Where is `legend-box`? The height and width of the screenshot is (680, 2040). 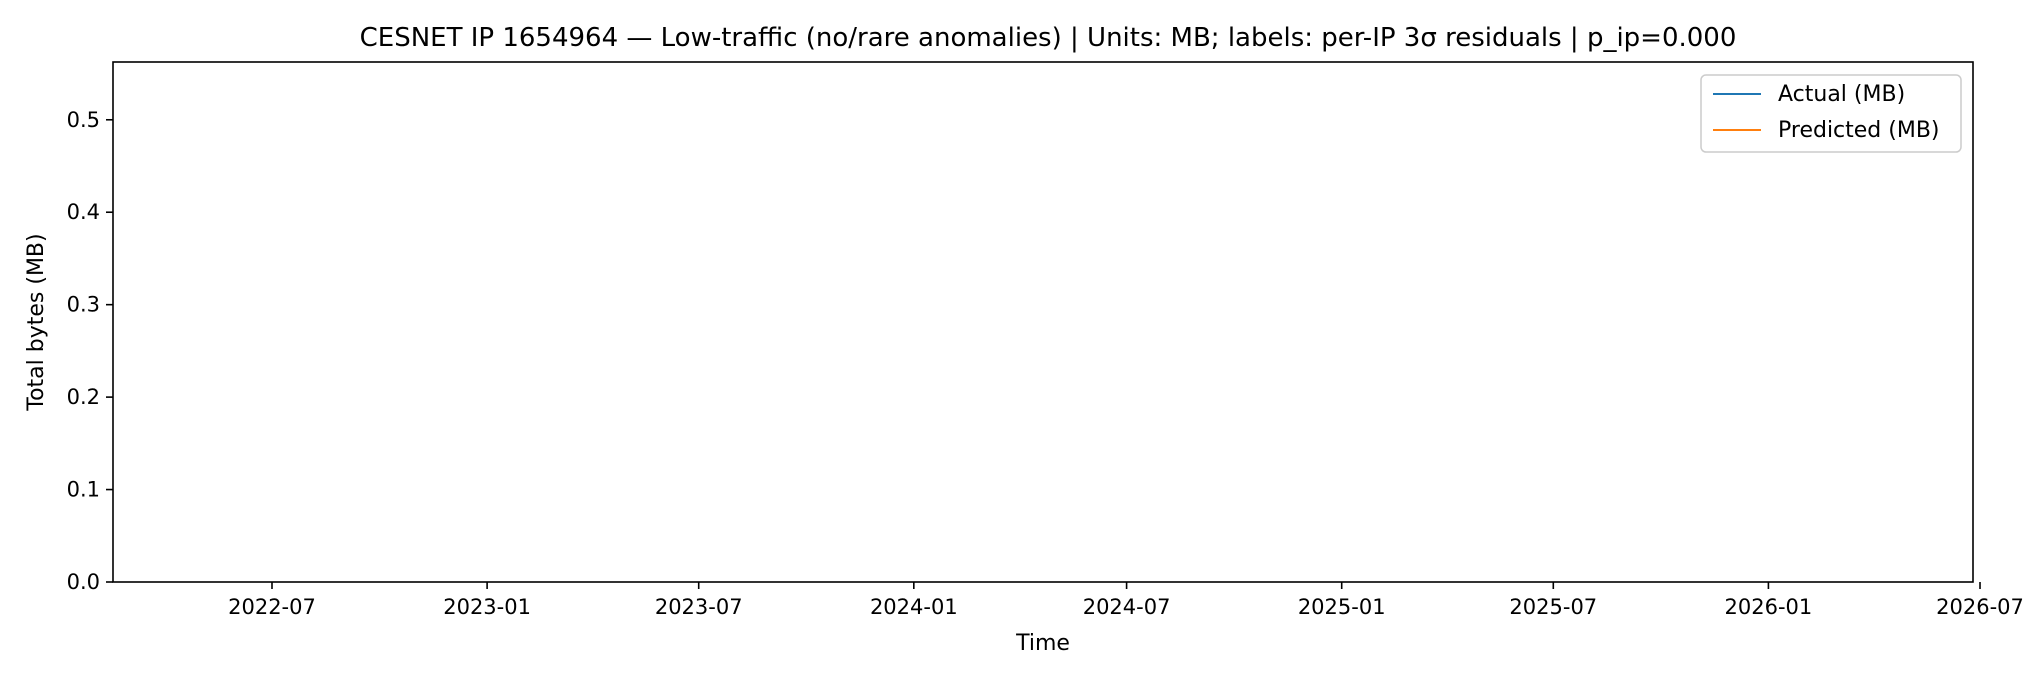 legend-box is located at coordinates (1831, 113).